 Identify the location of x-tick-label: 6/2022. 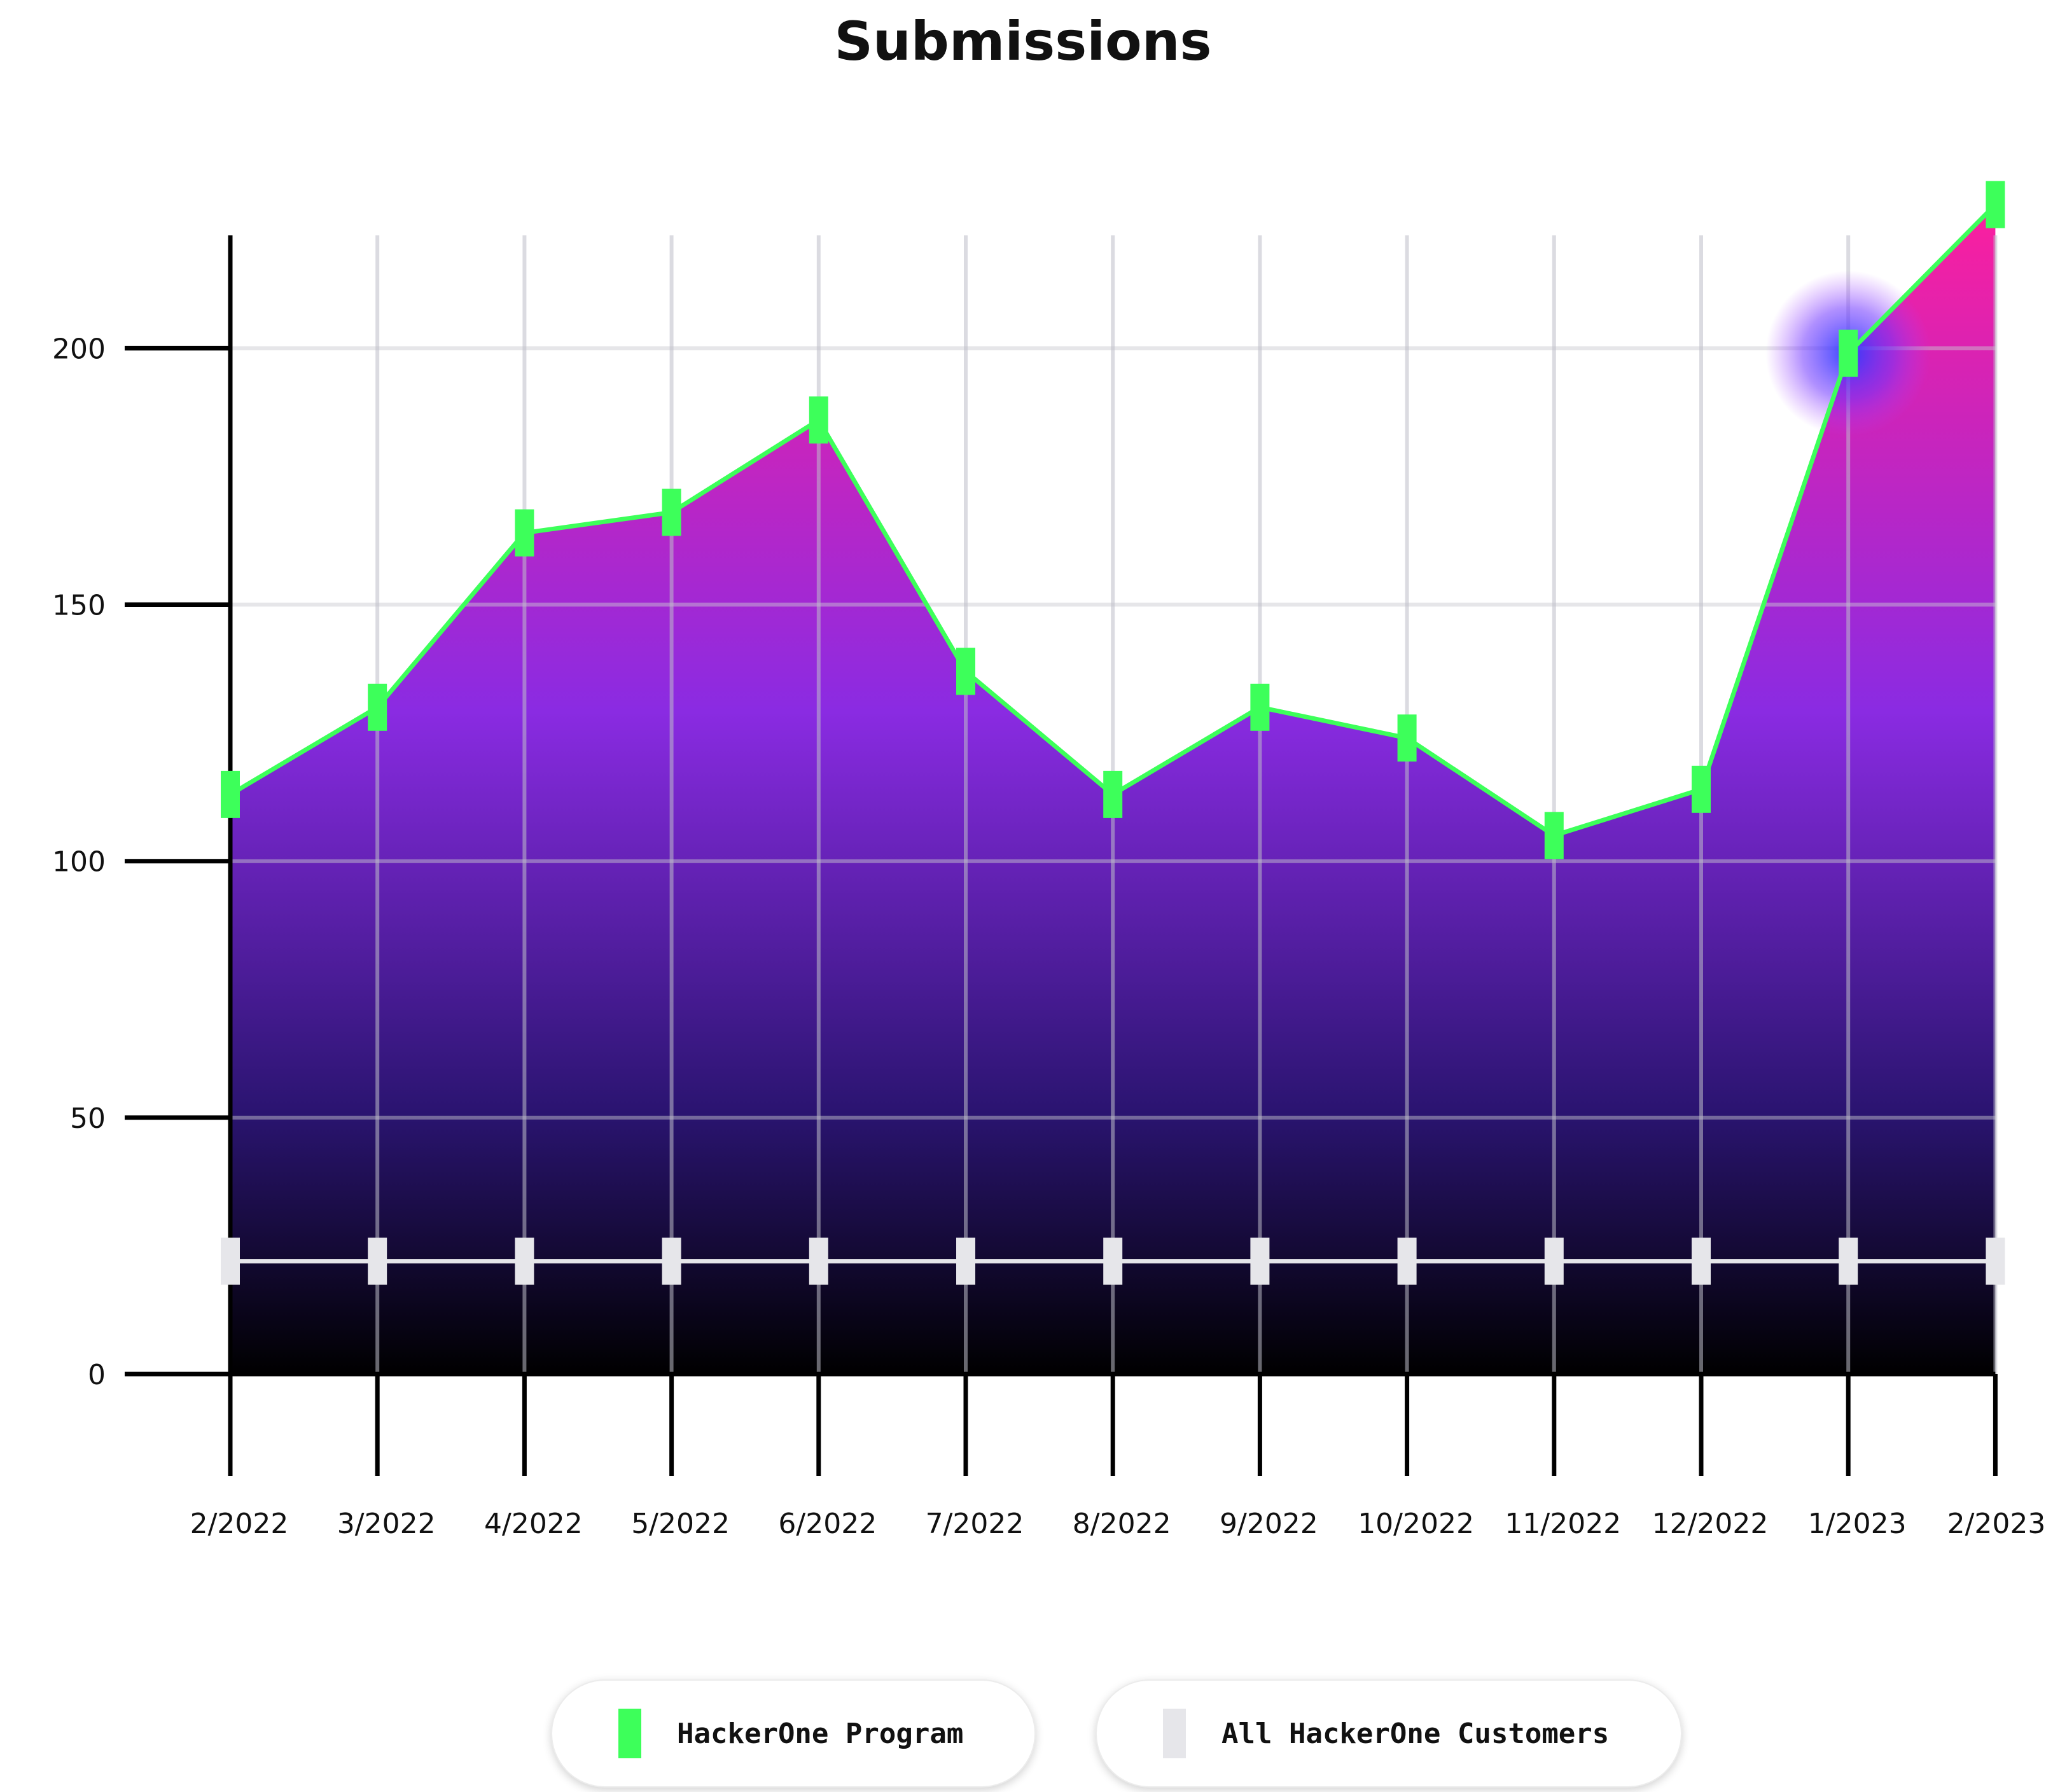
(827, 1524).